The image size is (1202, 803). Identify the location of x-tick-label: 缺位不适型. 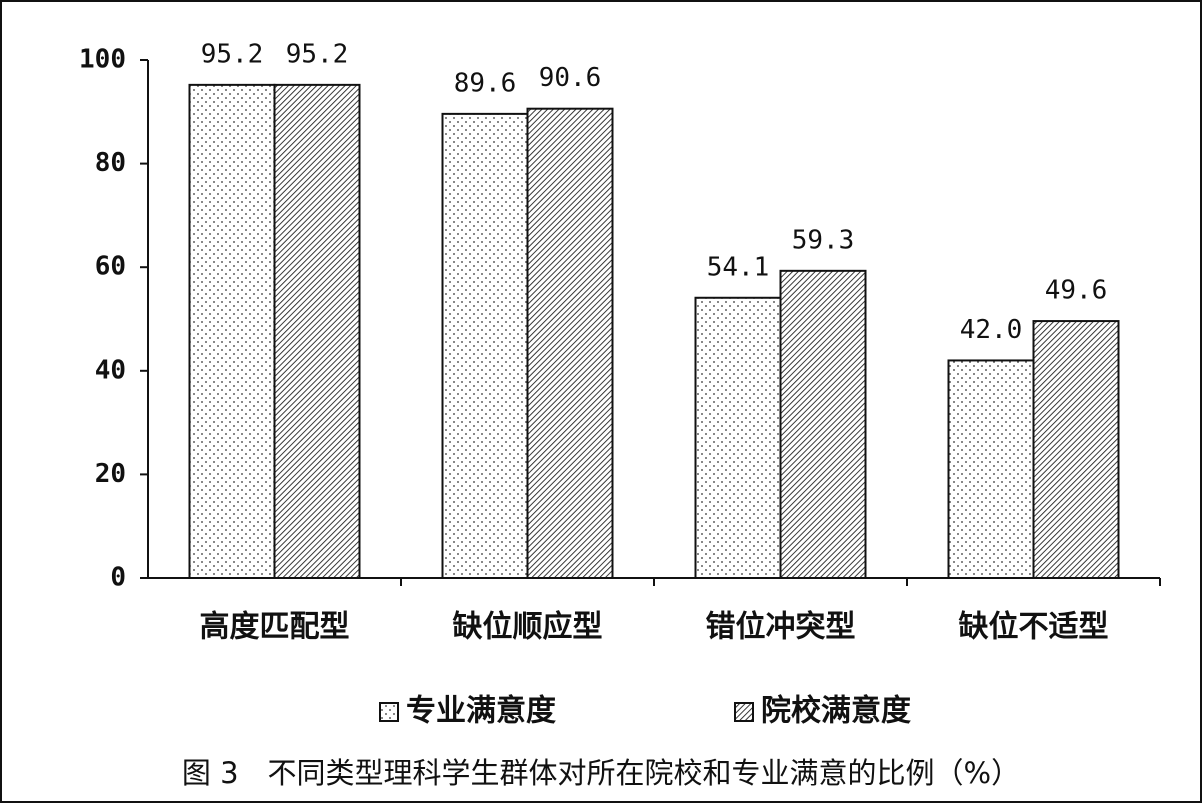
(1034, 627).